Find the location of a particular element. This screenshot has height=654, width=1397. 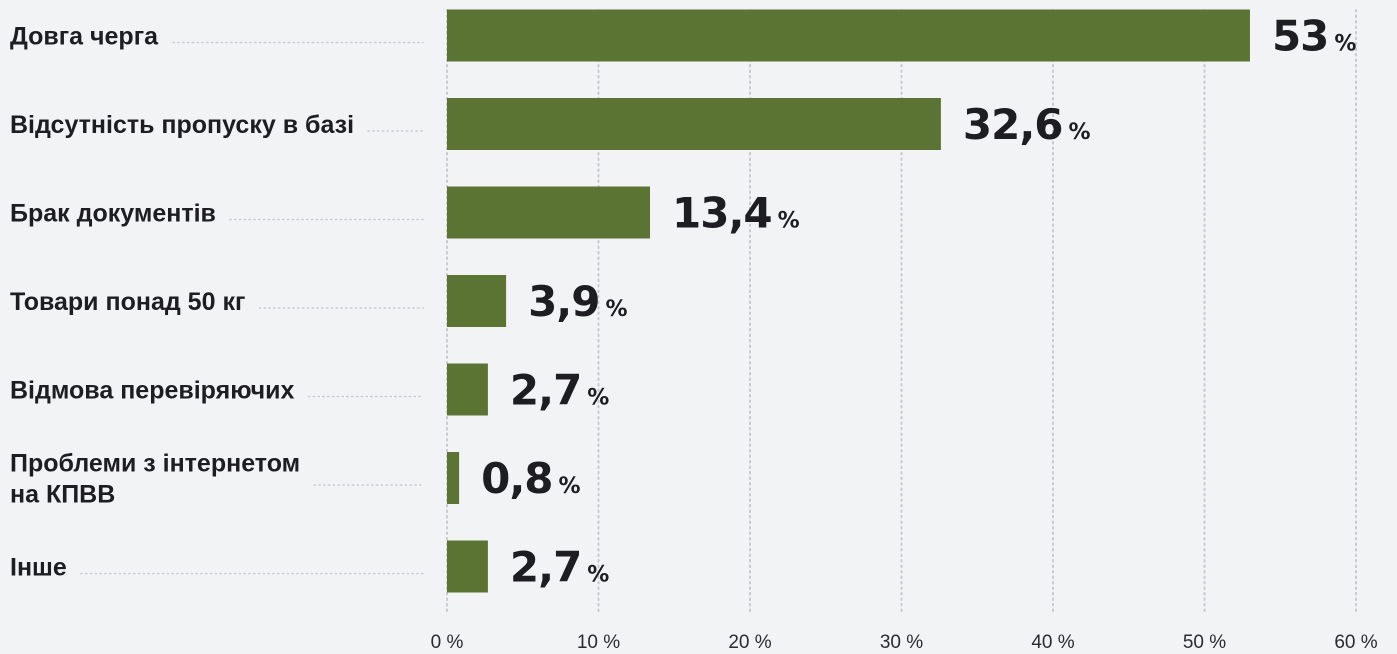

x-tick-label: 0 % is located at coordinates (447, 642).